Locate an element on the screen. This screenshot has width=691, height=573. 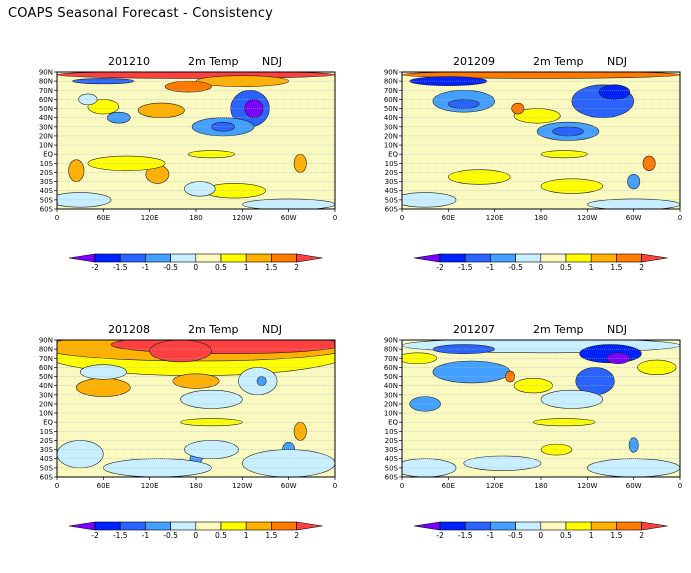
init-date: 201207 is located at coordinates (474, 329).